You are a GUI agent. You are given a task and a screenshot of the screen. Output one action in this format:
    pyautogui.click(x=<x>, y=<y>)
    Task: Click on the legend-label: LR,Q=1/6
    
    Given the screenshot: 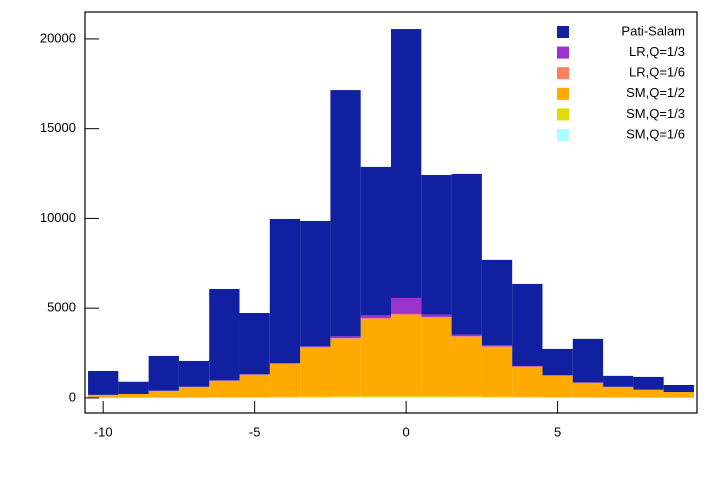 What is the action you would take?
    pyautogui.click(x=657, y=72)
    